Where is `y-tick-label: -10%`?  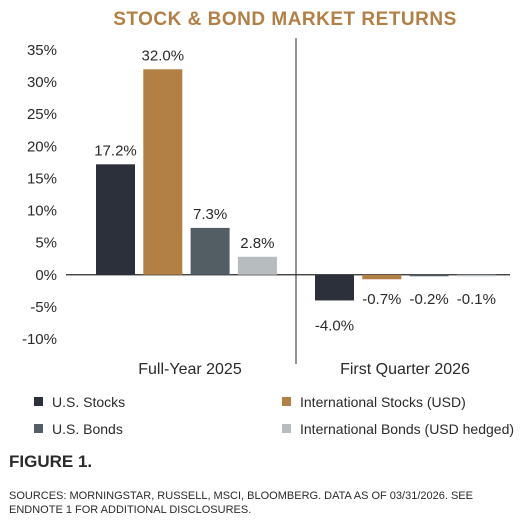 y-tick-label: -10% is located at coordinates (39, 339).